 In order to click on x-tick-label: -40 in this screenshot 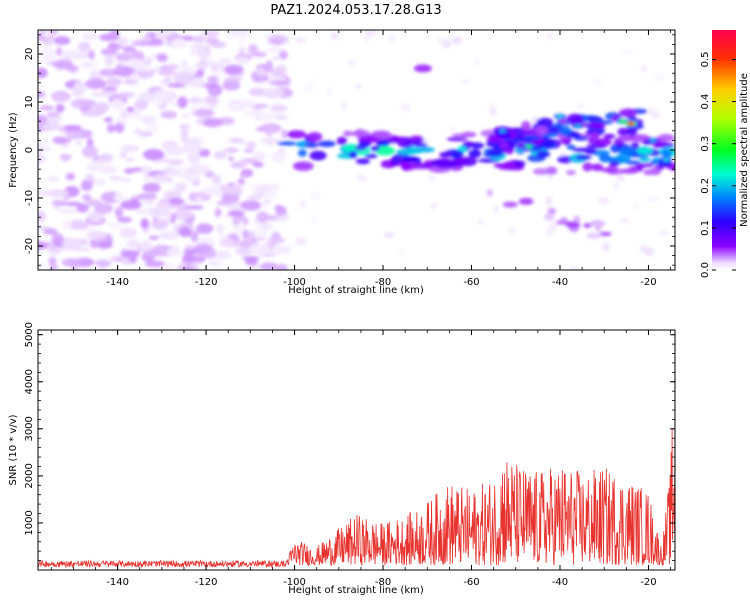, I will do `click(560, 582)`.